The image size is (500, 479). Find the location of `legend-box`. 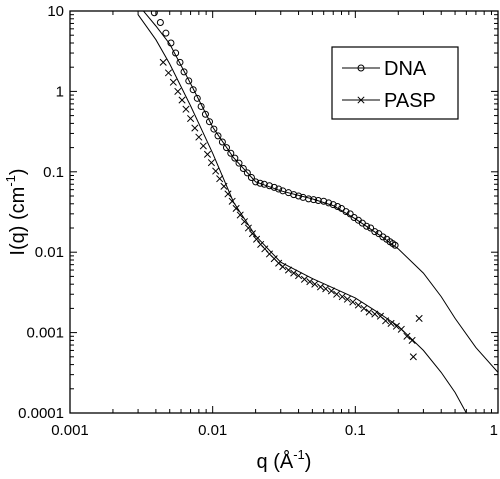

legend-box is located at coordinates (395, 83).